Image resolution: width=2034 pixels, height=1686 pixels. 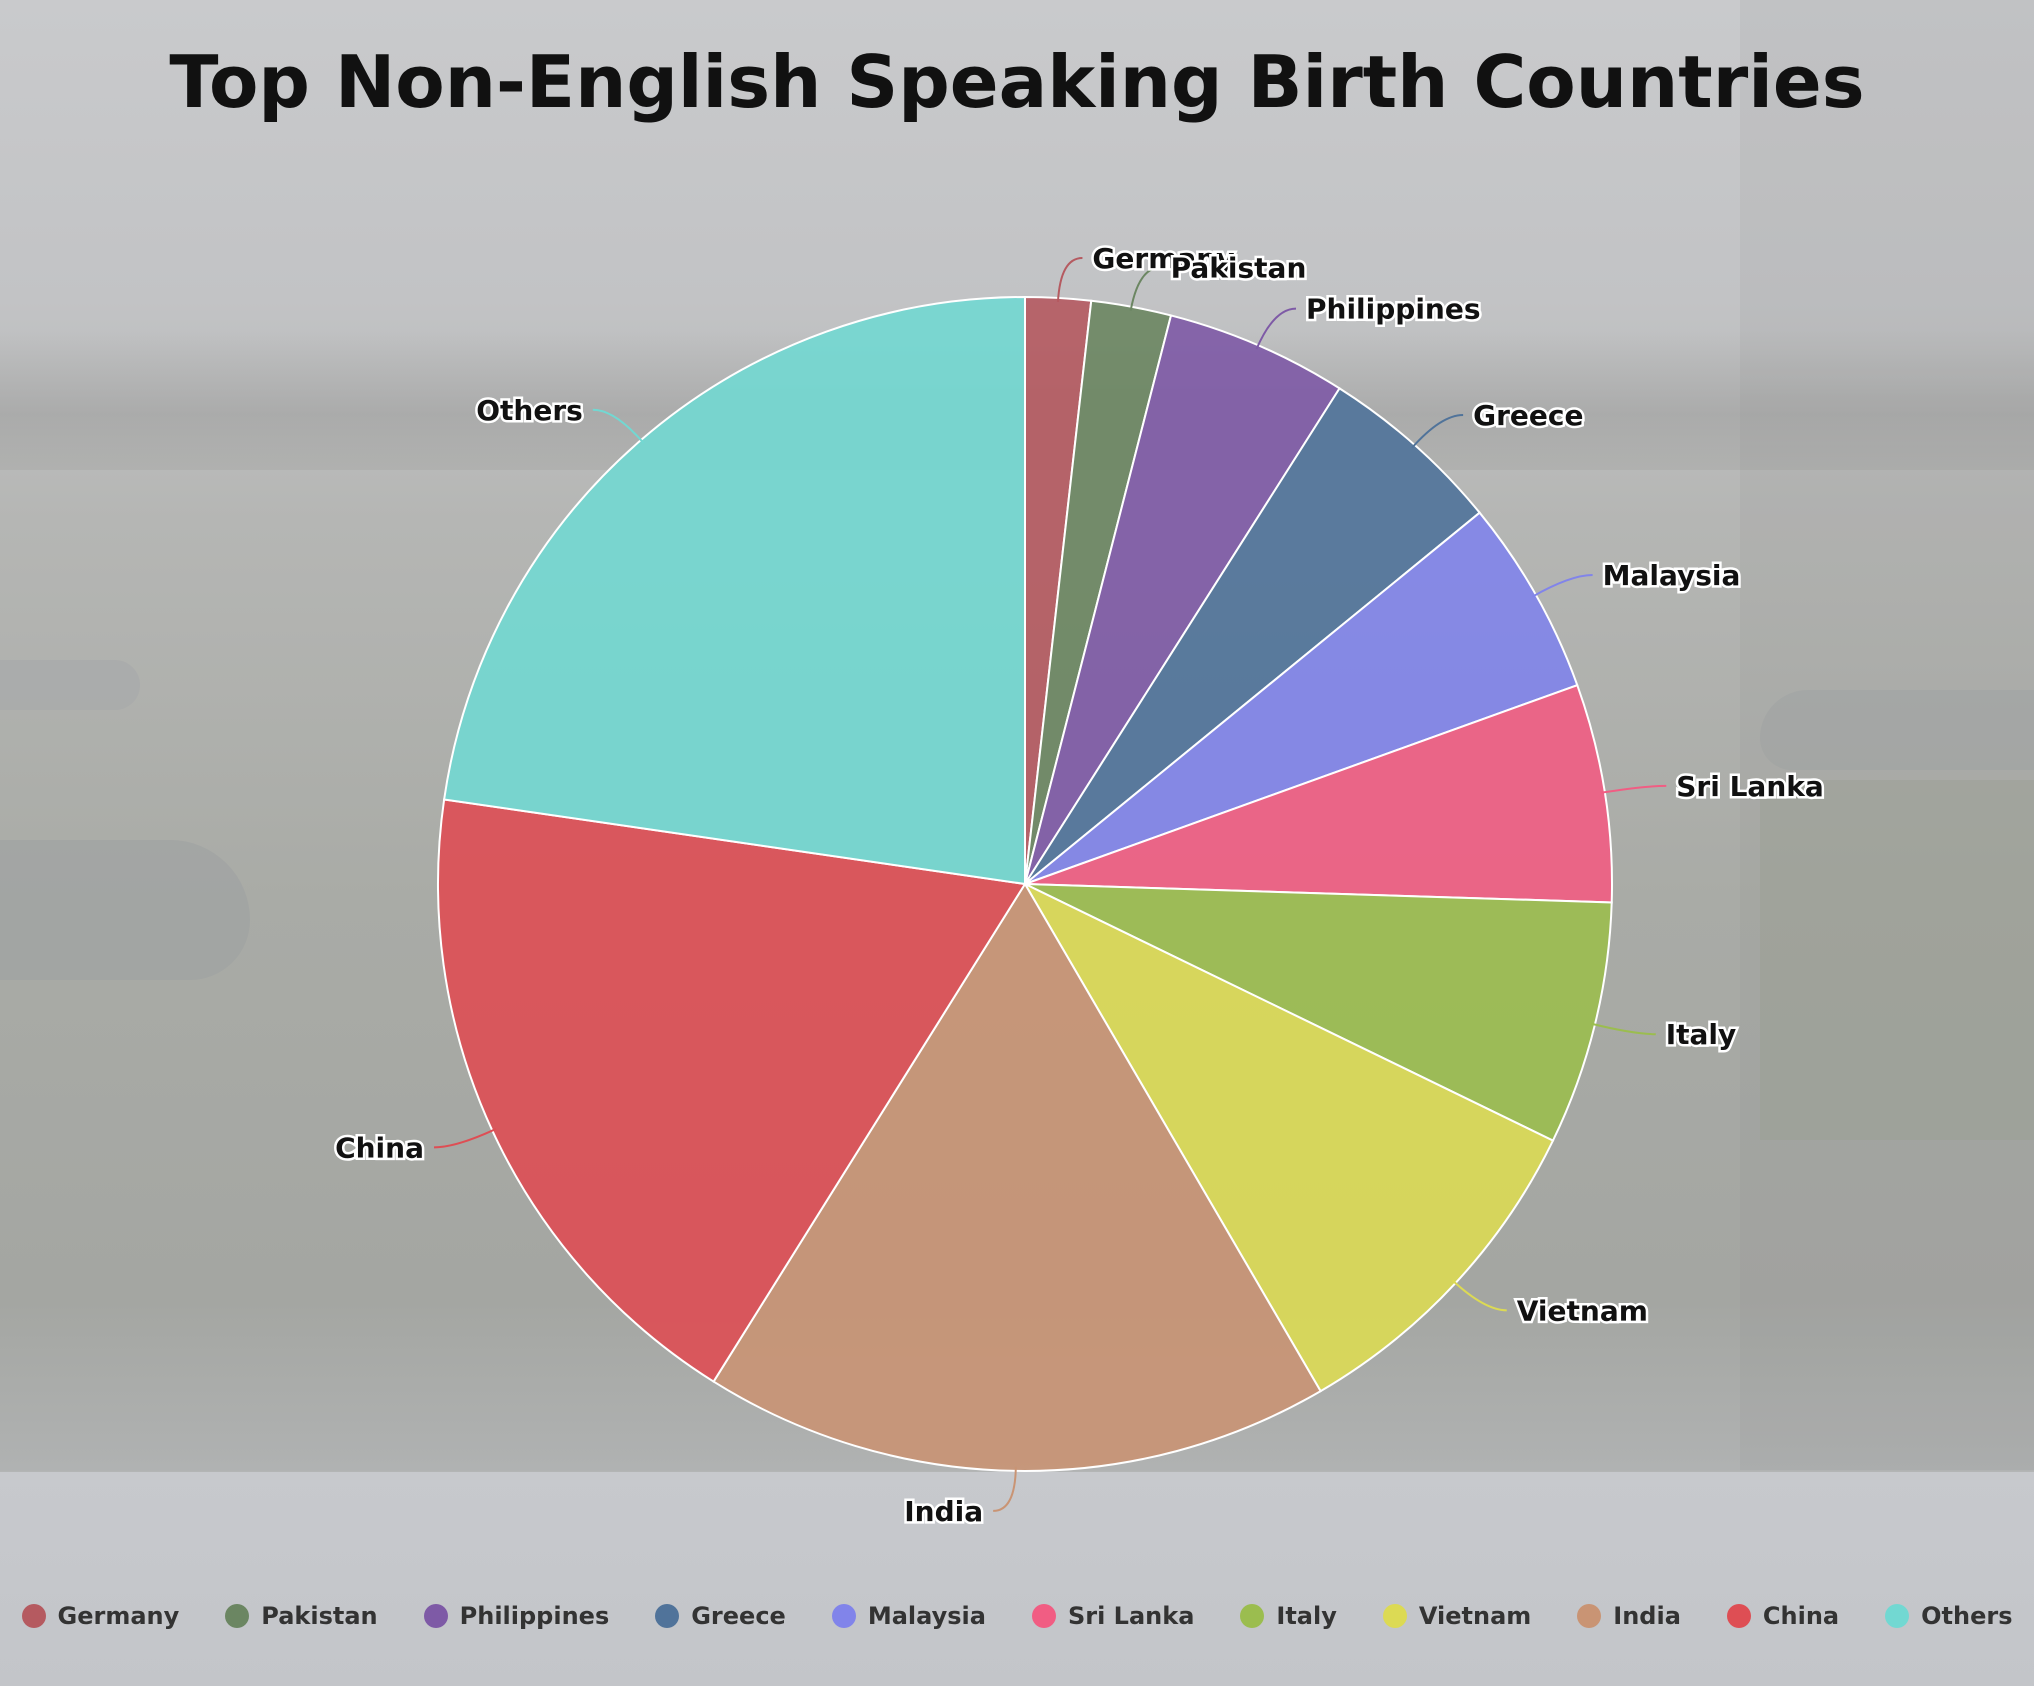 I want to click on legend-item-italy: Italy, so click(x=1288, y=1616).